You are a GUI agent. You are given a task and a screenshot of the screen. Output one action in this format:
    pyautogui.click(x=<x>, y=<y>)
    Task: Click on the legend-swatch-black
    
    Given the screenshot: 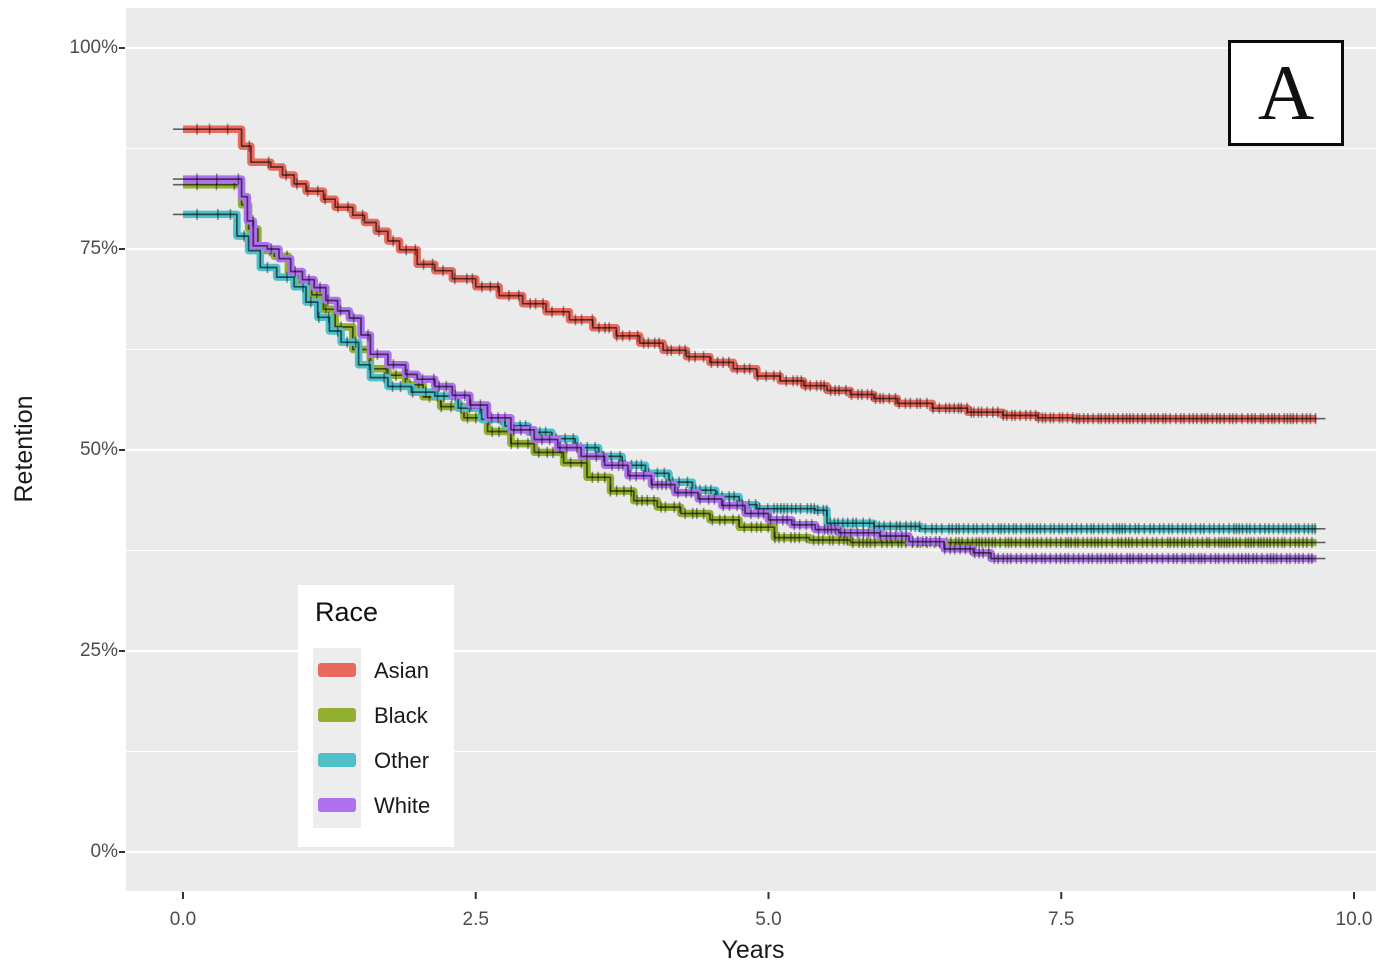 What is the action you would take?
    pyautogui.click(x=337, y=715)
    